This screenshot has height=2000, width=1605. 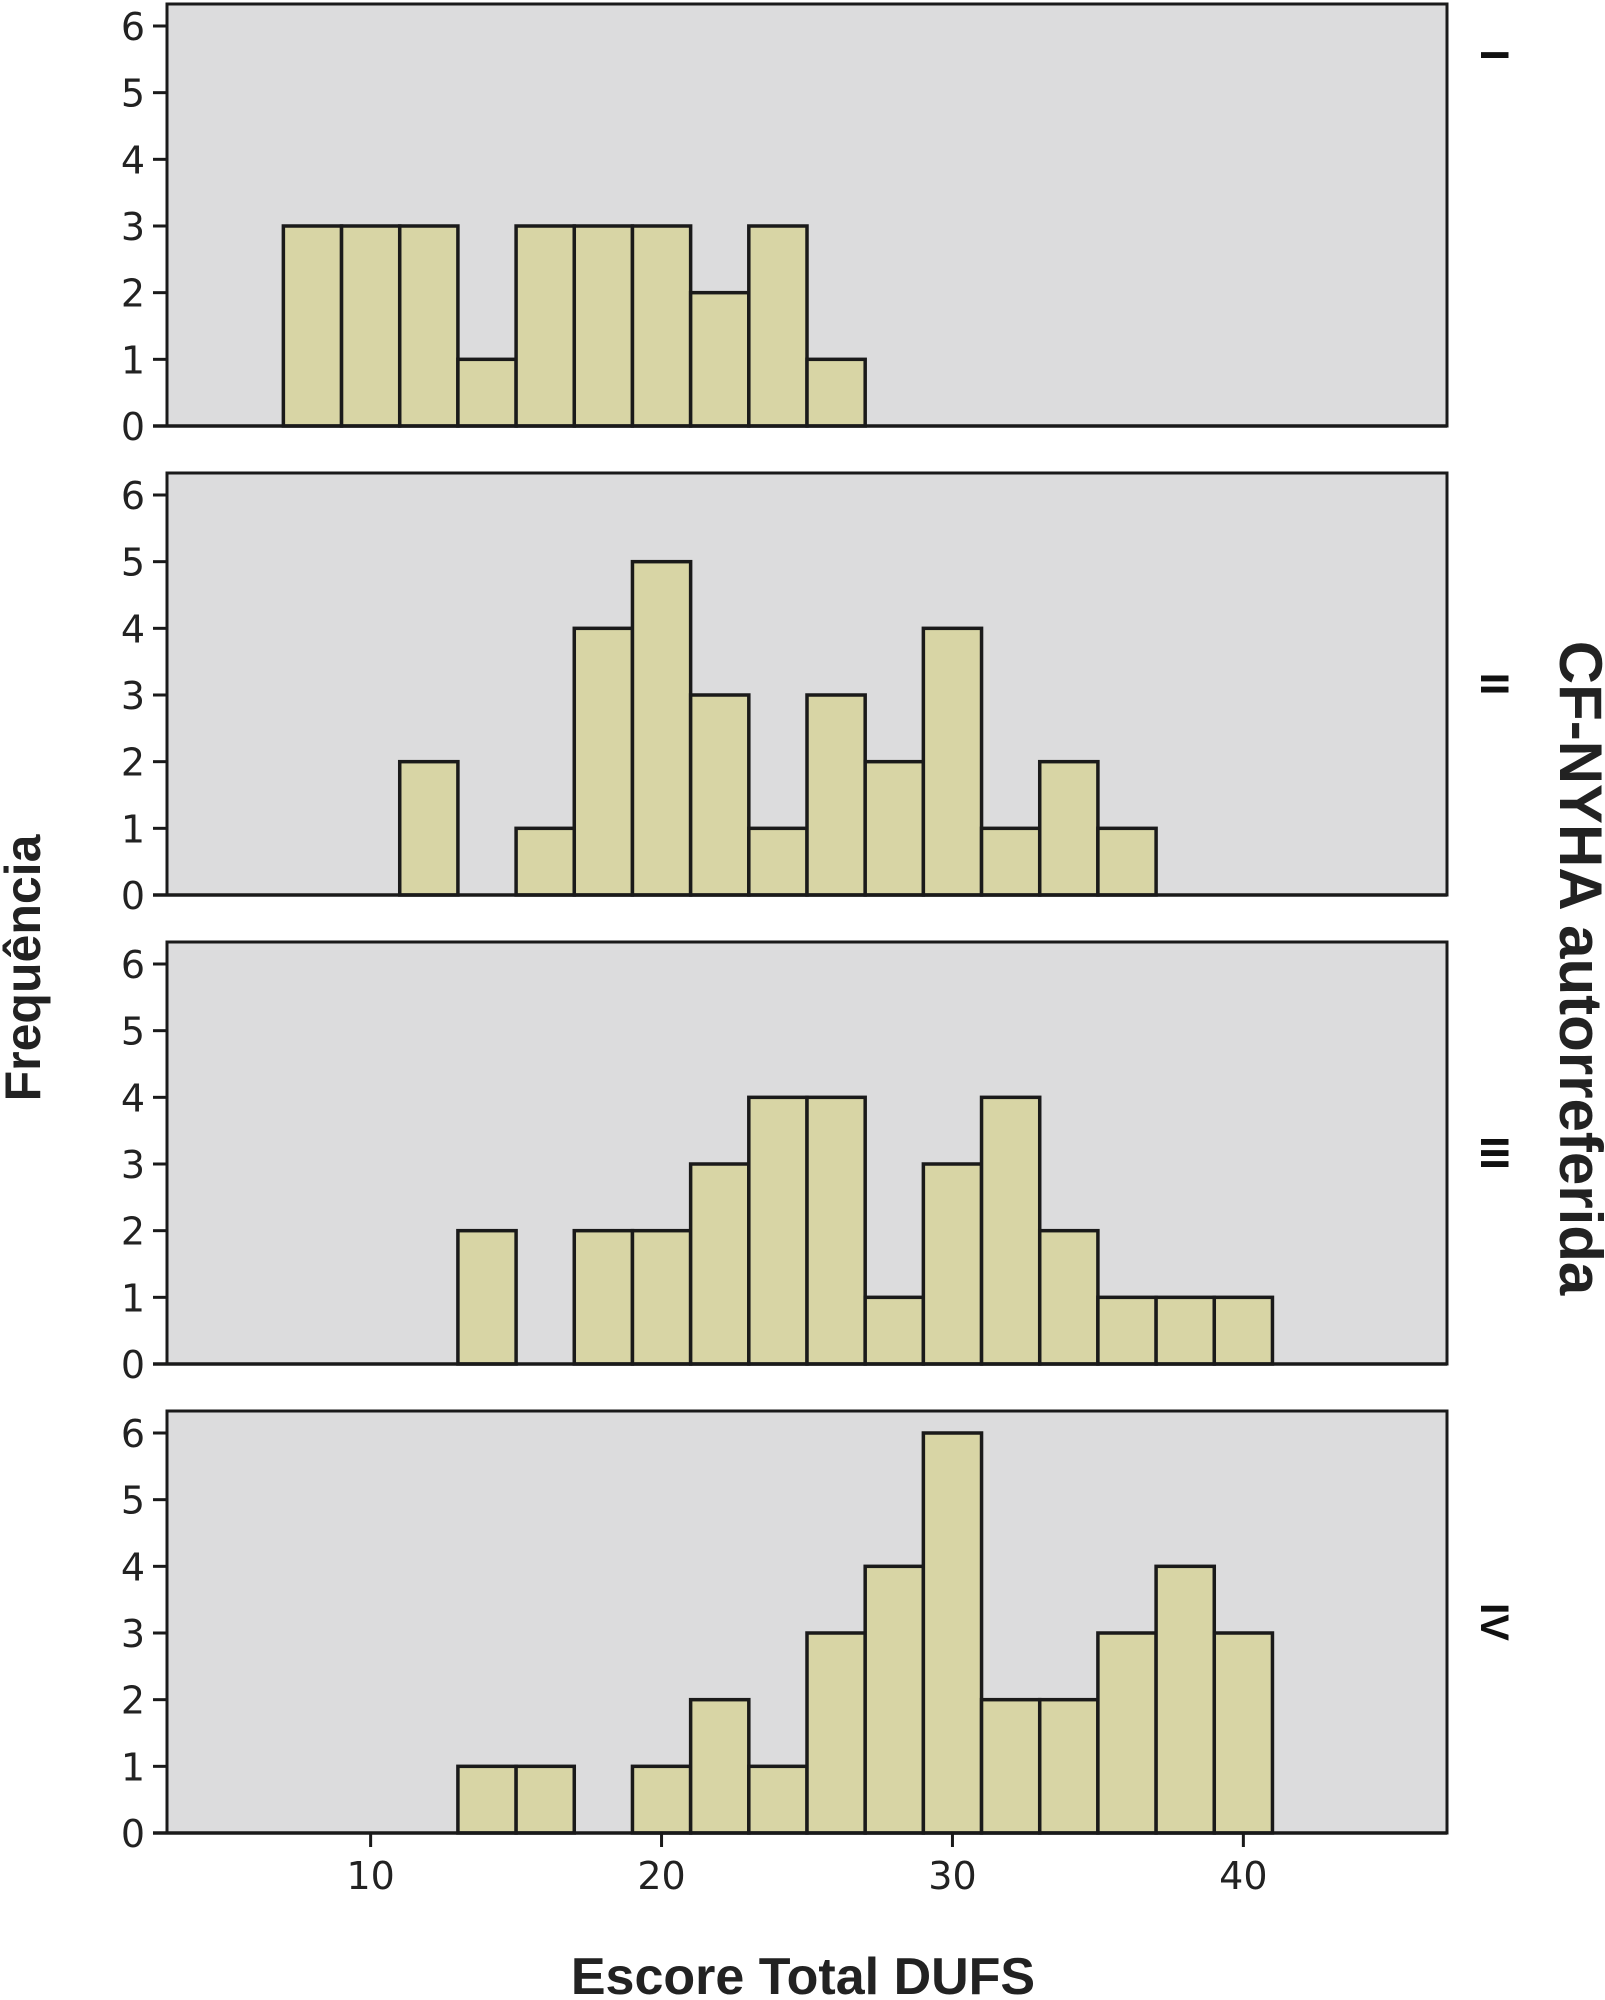 I want to click on panel-label-iv: IV, so click(x=1494, y=1622).